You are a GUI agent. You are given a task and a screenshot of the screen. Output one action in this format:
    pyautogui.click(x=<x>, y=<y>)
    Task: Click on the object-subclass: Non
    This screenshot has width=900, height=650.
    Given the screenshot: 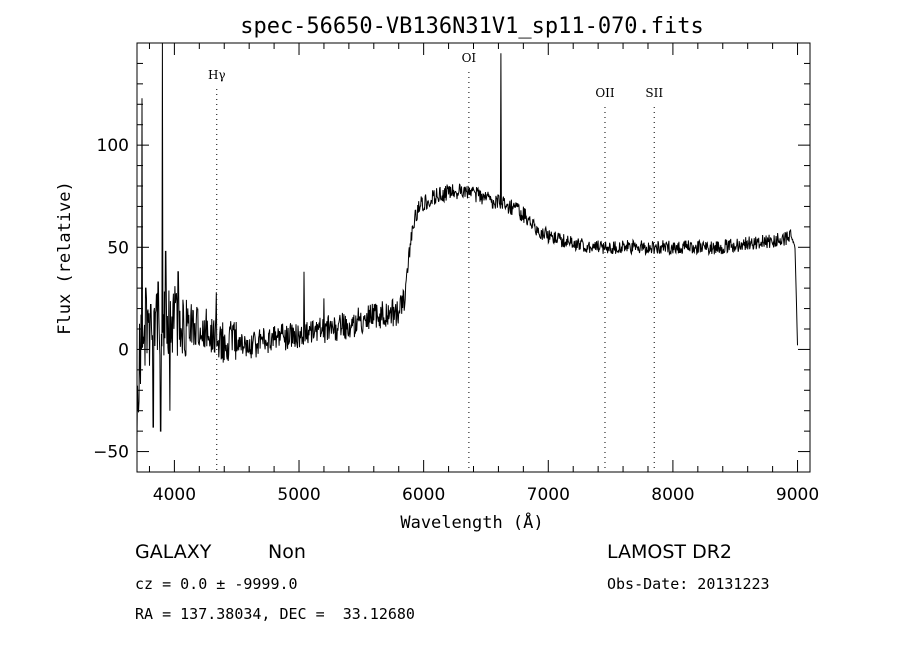 What is the action you would take?
    pyautogui.click(x=287, y=552)
    